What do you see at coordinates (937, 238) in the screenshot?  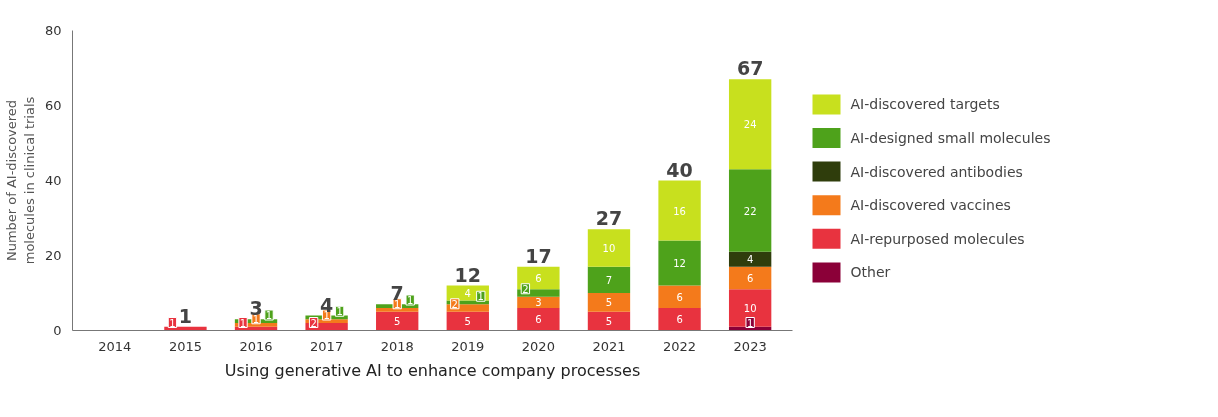 I see `legend-label: AI-repurposed molecules` at bounding box center [937, 238].